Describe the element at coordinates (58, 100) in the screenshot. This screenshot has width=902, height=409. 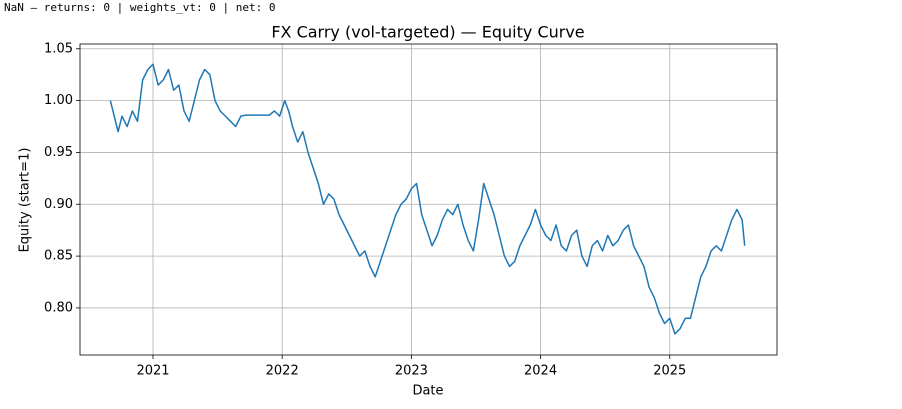
I see `y-tick-label: 1.00` at that location.